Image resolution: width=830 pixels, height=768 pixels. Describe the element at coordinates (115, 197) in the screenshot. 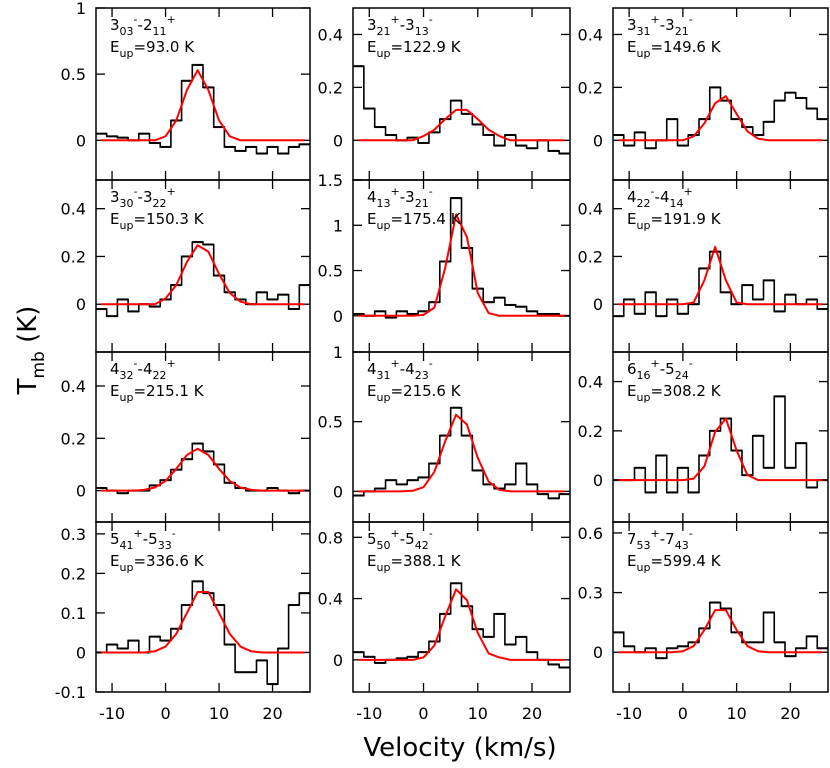

I see `label-base: 3` at that location.